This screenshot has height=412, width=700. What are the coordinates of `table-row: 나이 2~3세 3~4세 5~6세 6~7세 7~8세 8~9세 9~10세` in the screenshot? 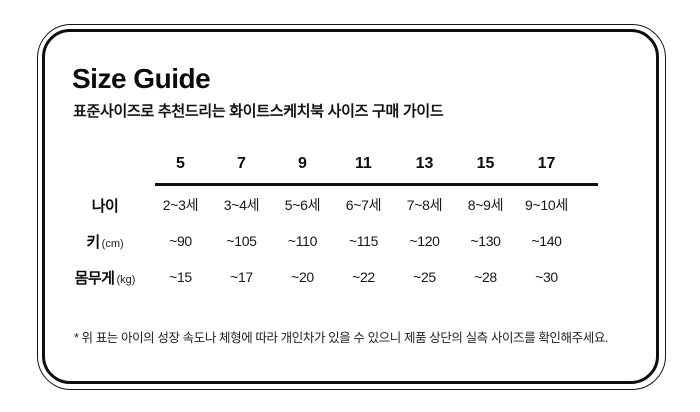 It's located at (318, 205).